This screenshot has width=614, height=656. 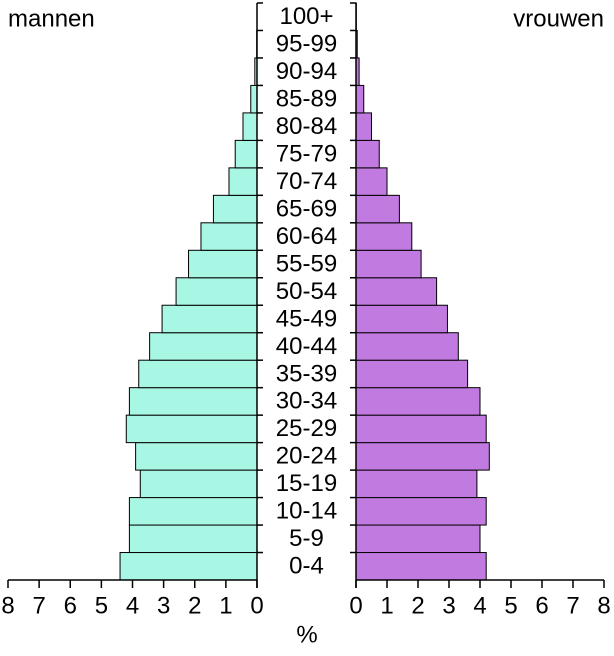 What do you see at coordinates (306, 16) in the screenshot?
I see `age-label: 100+` at bounding box center [306, 16].